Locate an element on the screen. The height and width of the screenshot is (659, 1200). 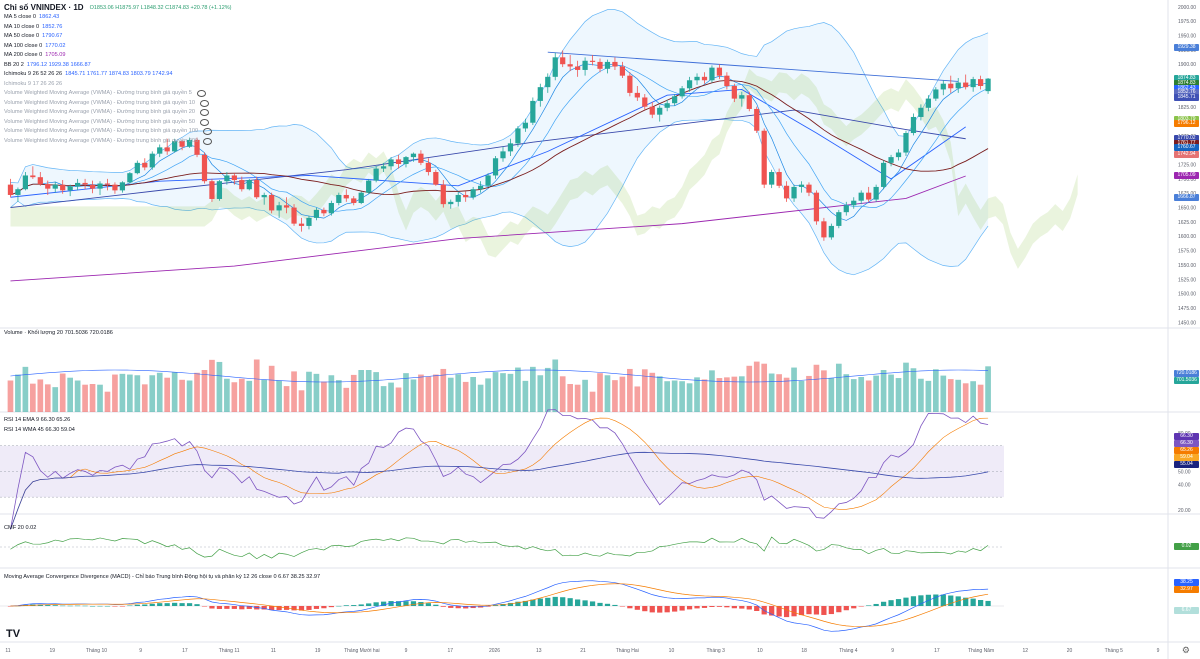
x-tick-label: 19 is located at coordinates (318, 651).